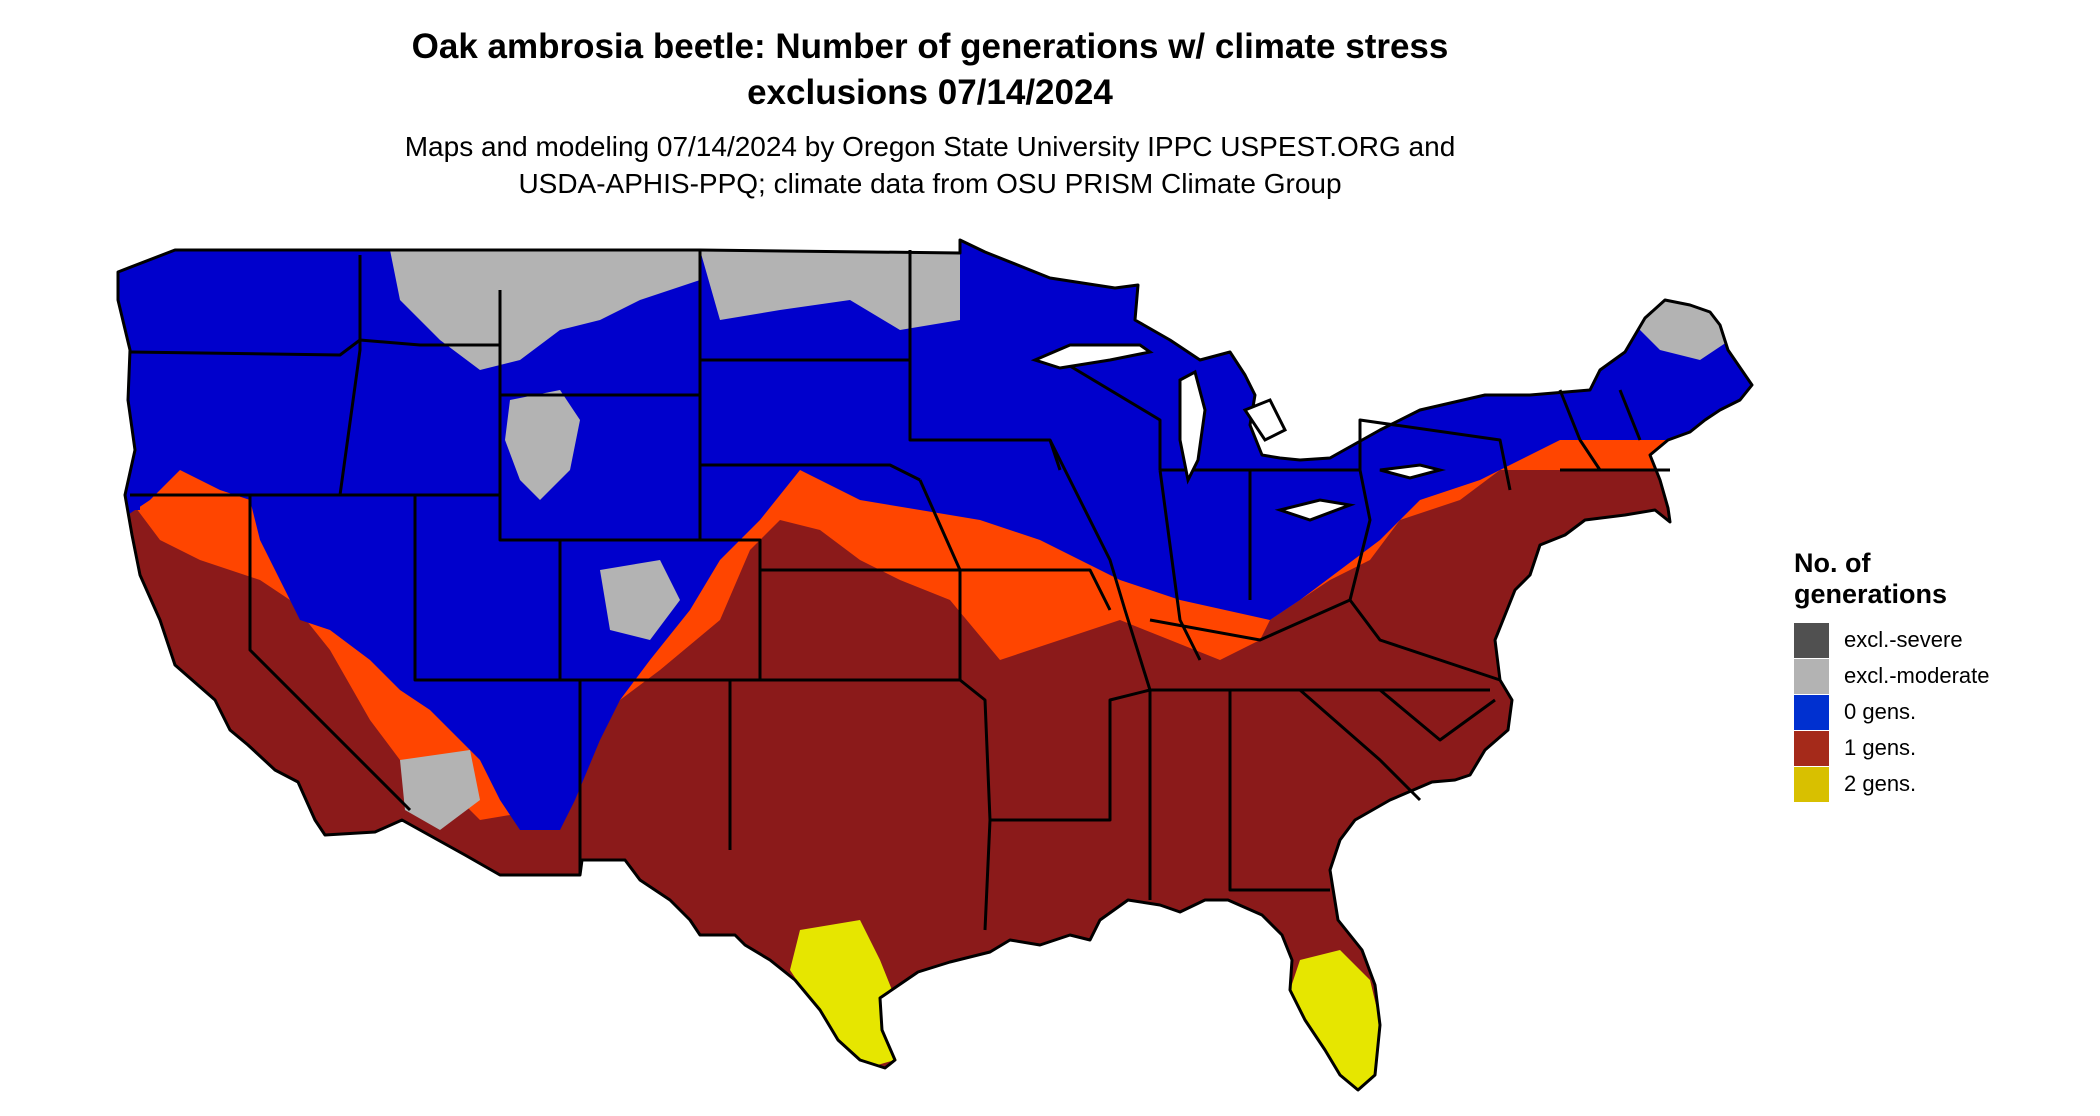  I want to click on border-sd-ne, so click(810, 472).